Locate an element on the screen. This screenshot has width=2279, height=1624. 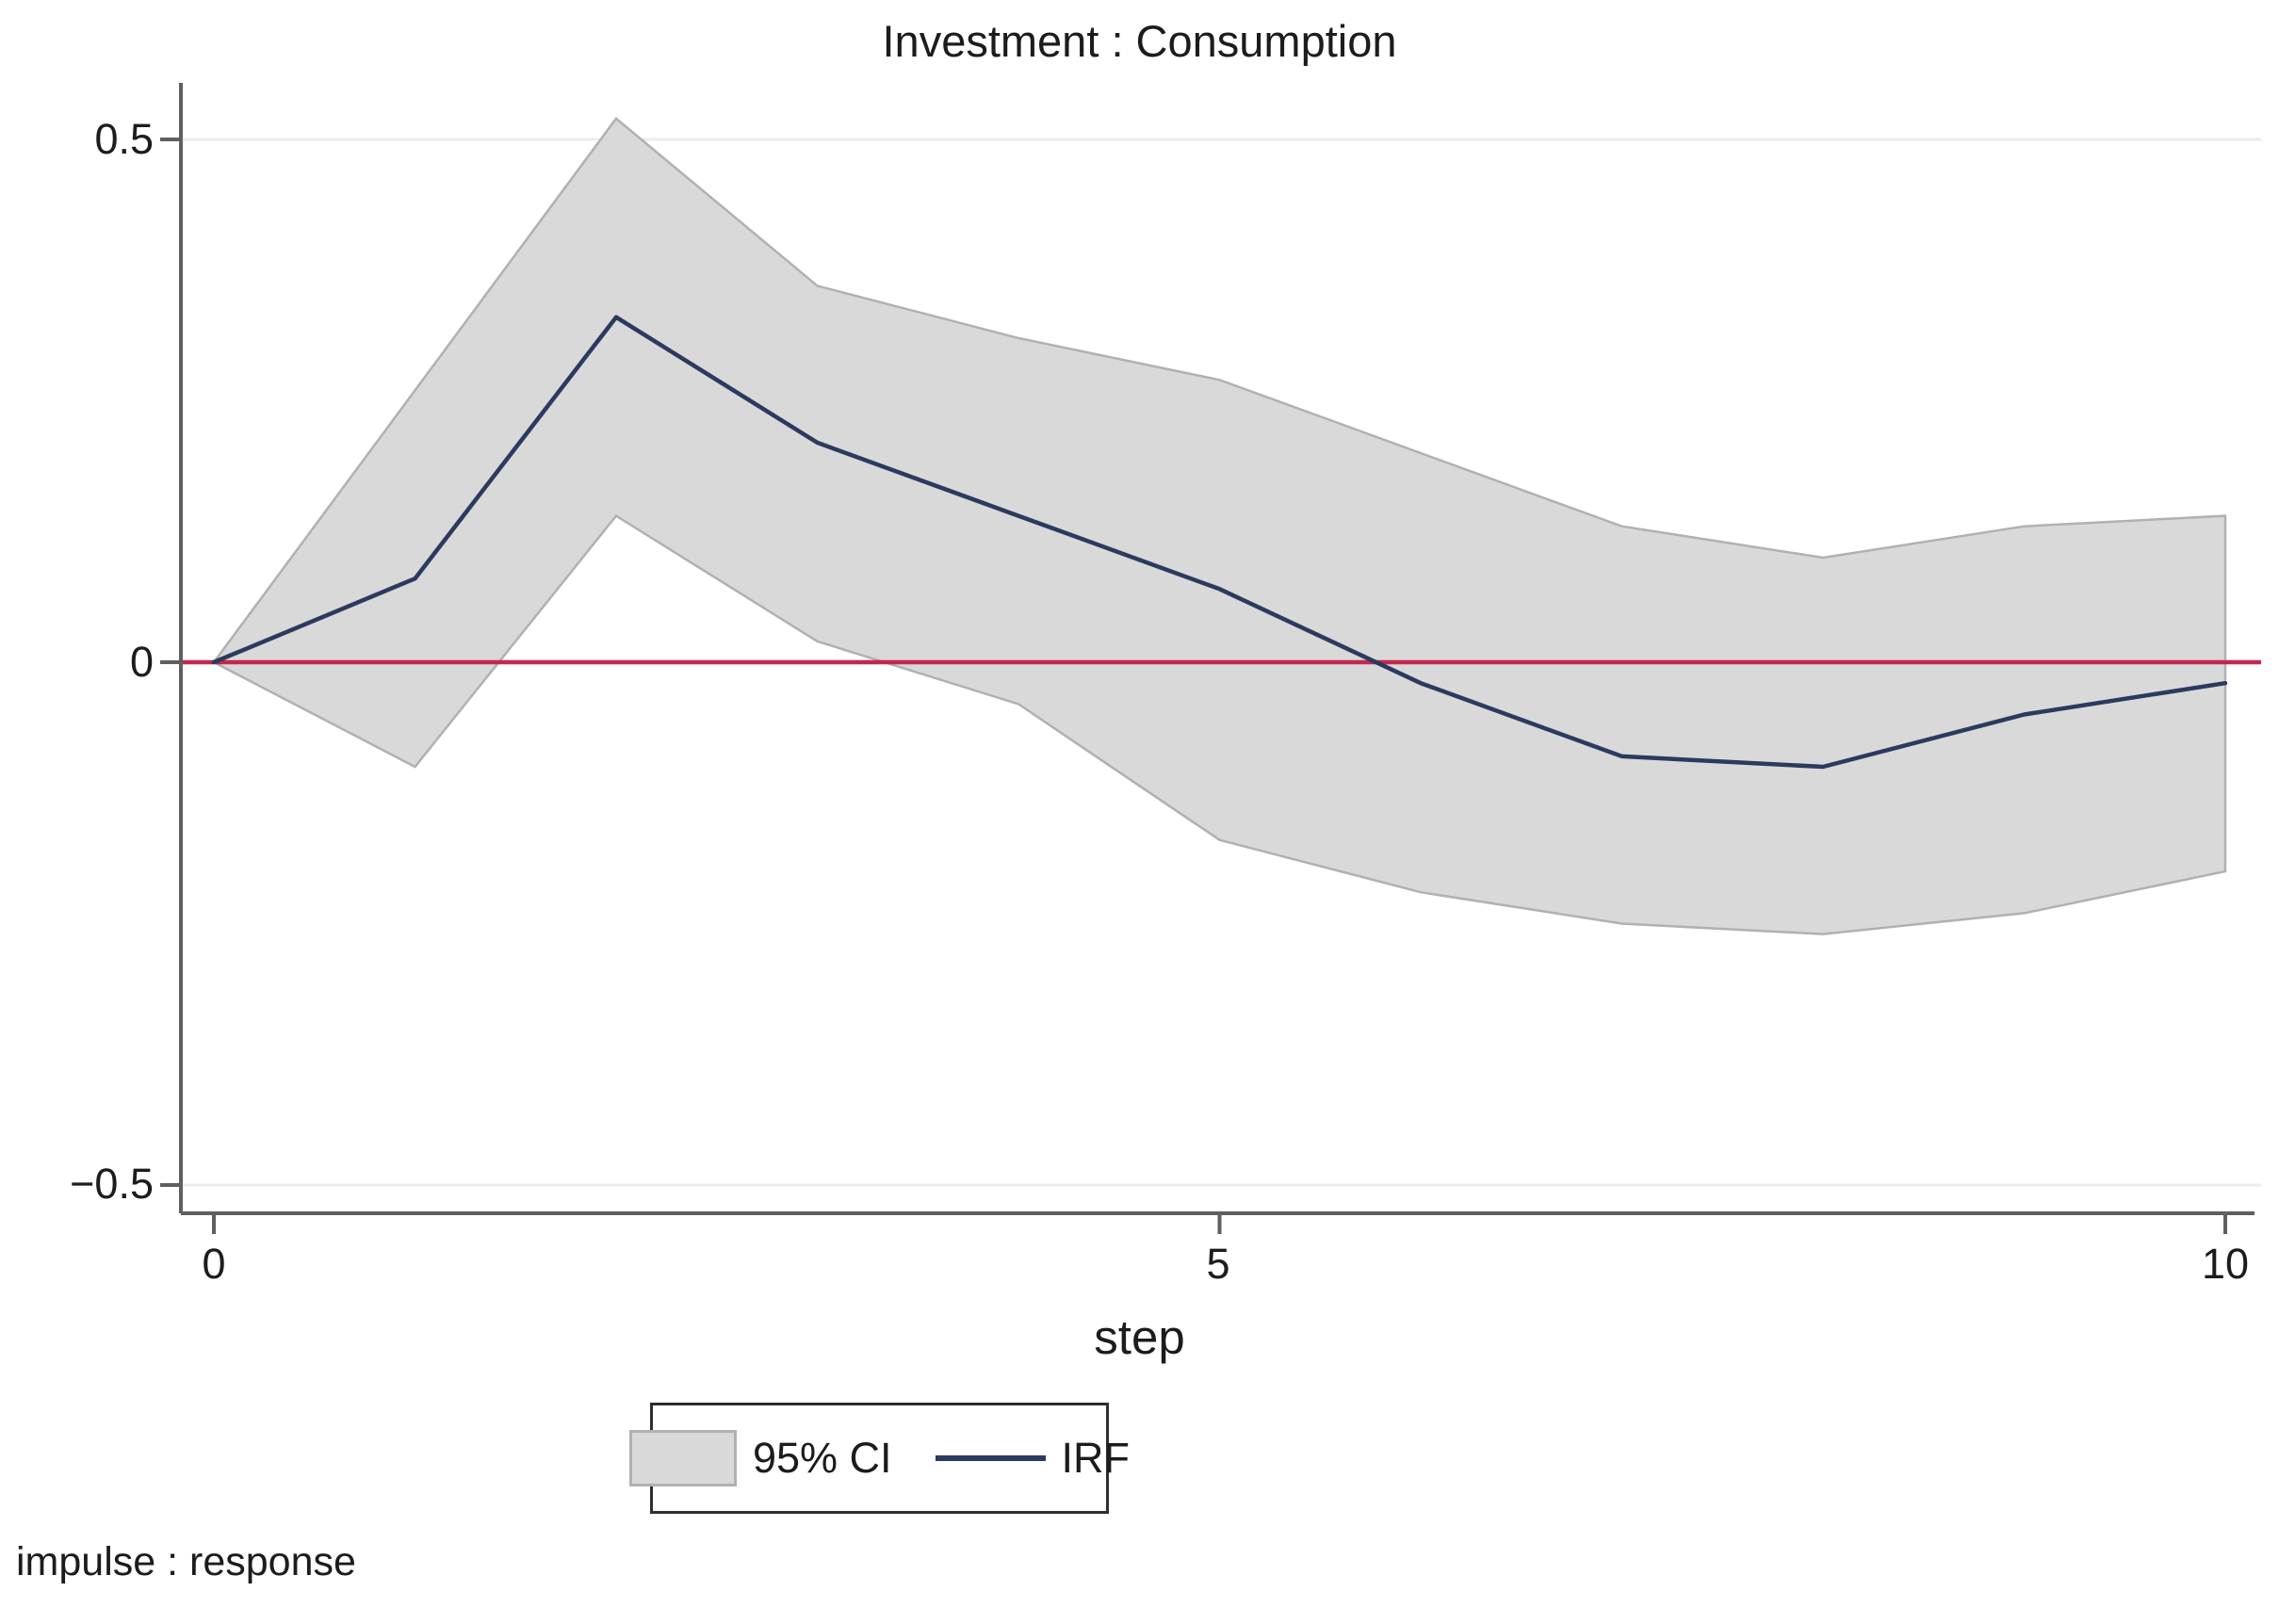
legend-irf-line-sample is located at coordinates (990, 1458).